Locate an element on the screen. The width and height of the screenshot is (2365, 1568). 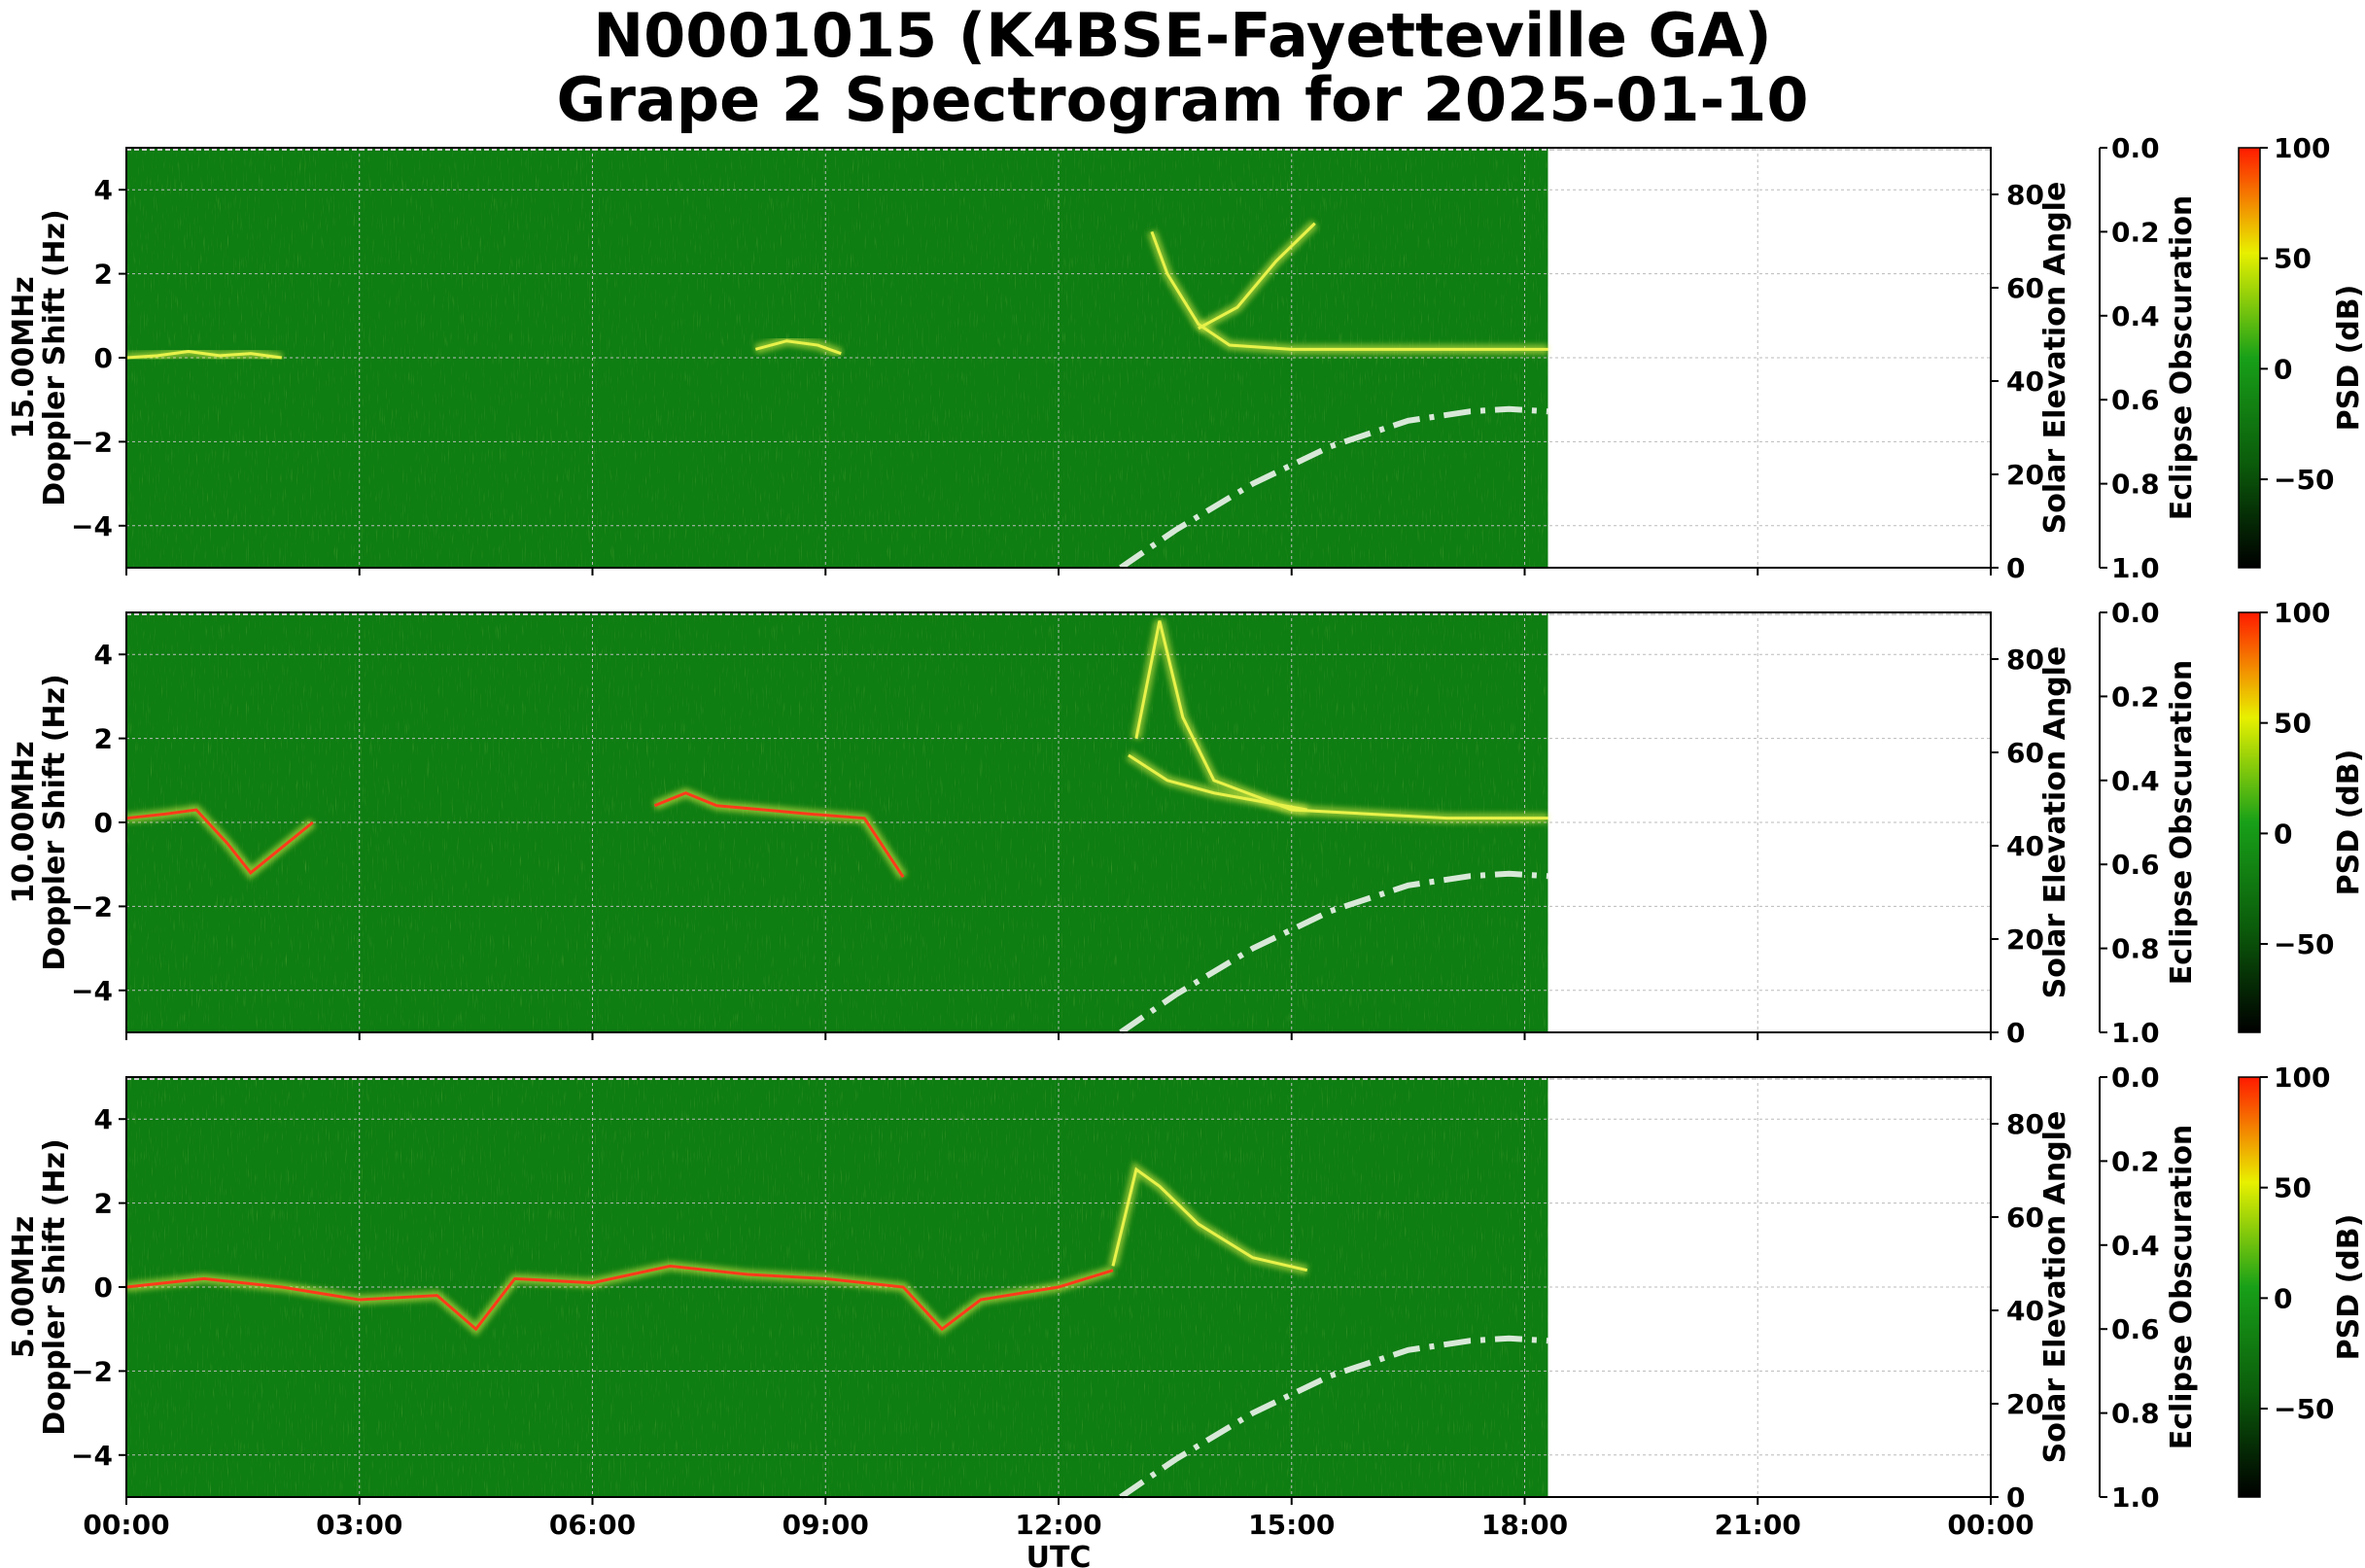
x-tick-label: 06:00 is located at coordinates (592, 1525).